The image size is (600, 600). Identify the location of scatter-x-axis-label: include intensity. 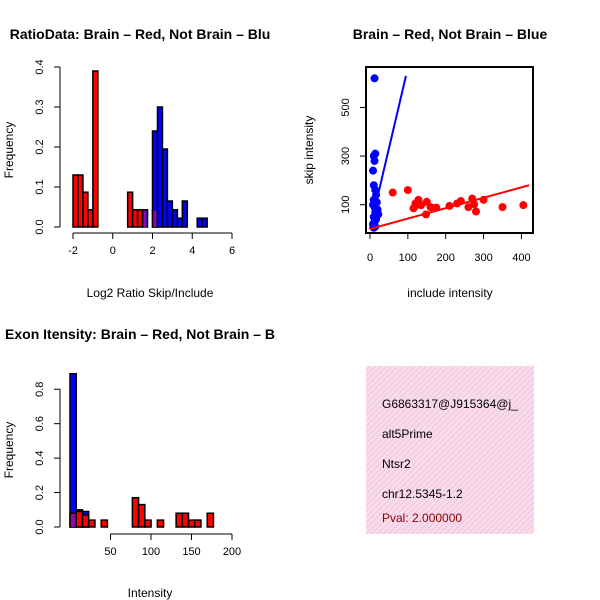
(449, 293).